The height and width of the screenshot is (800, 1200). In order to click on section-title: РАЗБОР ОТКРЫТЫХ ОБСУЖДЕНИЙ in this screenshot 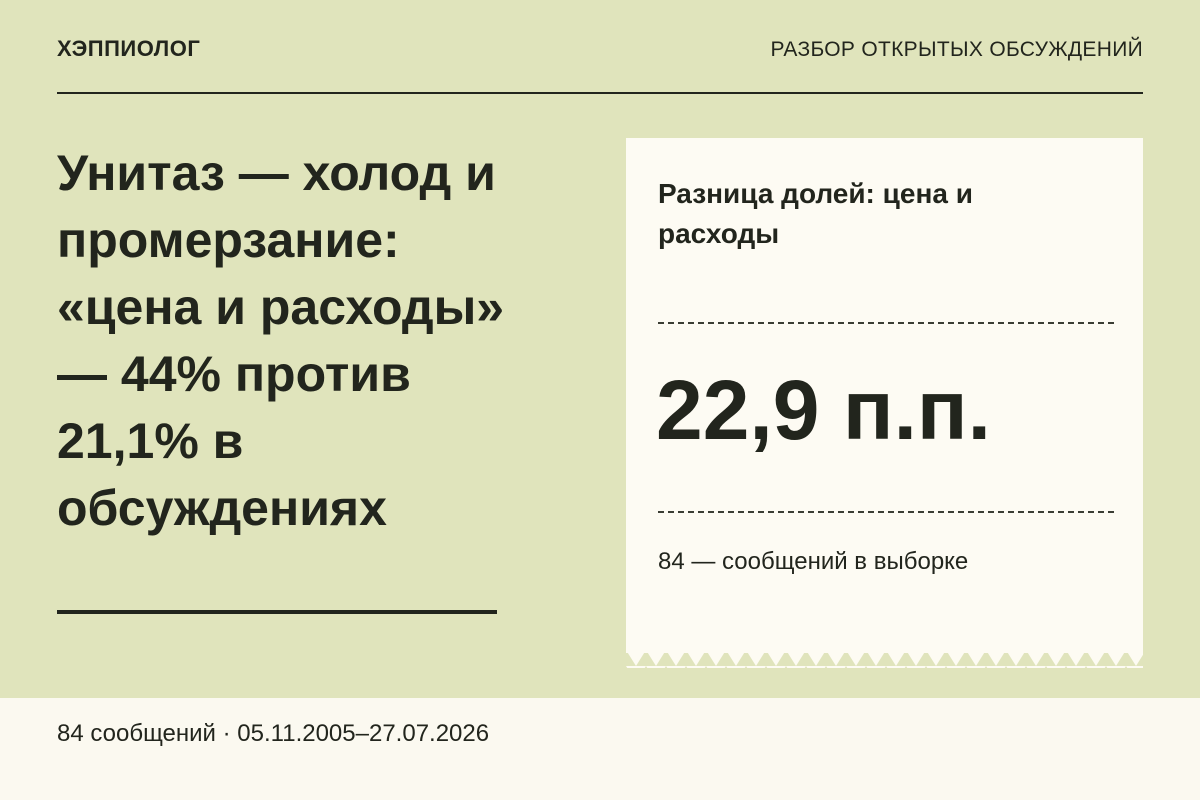, I will do `click(956, 49)`.